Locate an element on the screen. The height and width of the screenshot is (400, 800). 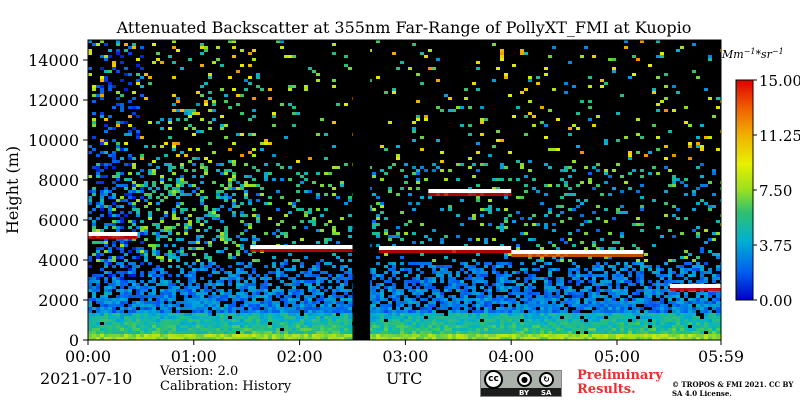
date-label: 2021-07-10 is located at coordinates (86, 378).